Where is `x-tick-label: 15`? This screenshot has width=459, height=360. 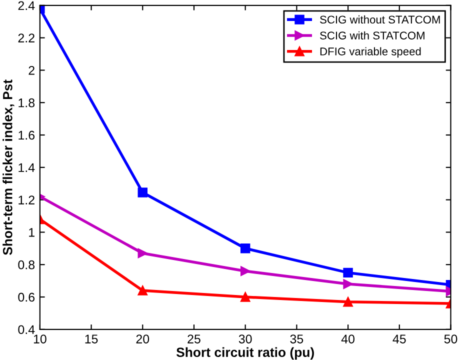 x-tick-label: 15 is located at coordinates (91, 339).